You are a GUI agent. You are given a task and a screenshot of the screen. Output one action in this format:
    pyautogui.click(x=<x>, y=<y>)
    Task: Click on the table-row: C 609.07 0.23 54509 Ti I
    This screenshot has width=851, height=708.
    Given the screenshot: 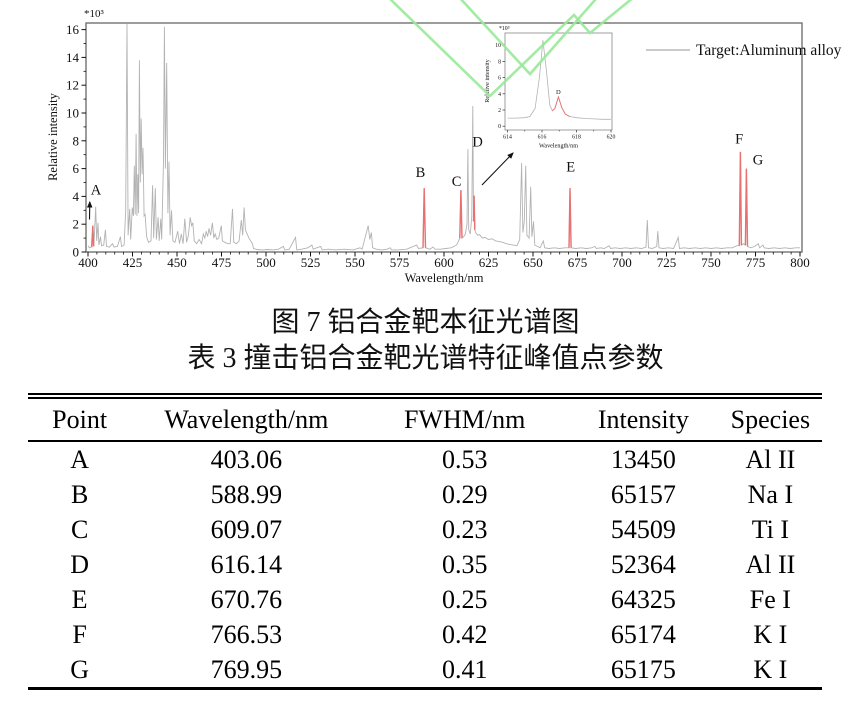 What is the action you would take?
    pyautogui.click(x=425, y=529)
    